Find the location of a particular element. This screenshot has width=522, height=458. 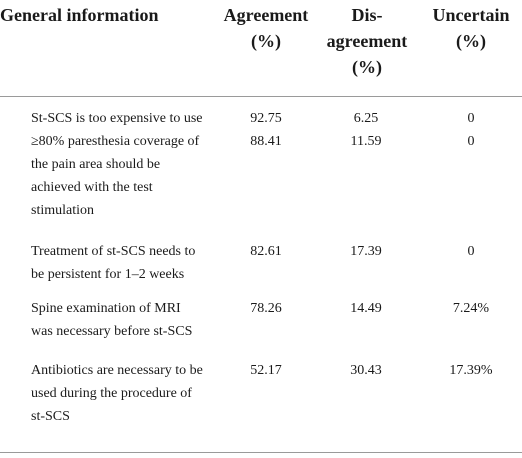

header-general-information: General information is located at coordinates (79, 15).